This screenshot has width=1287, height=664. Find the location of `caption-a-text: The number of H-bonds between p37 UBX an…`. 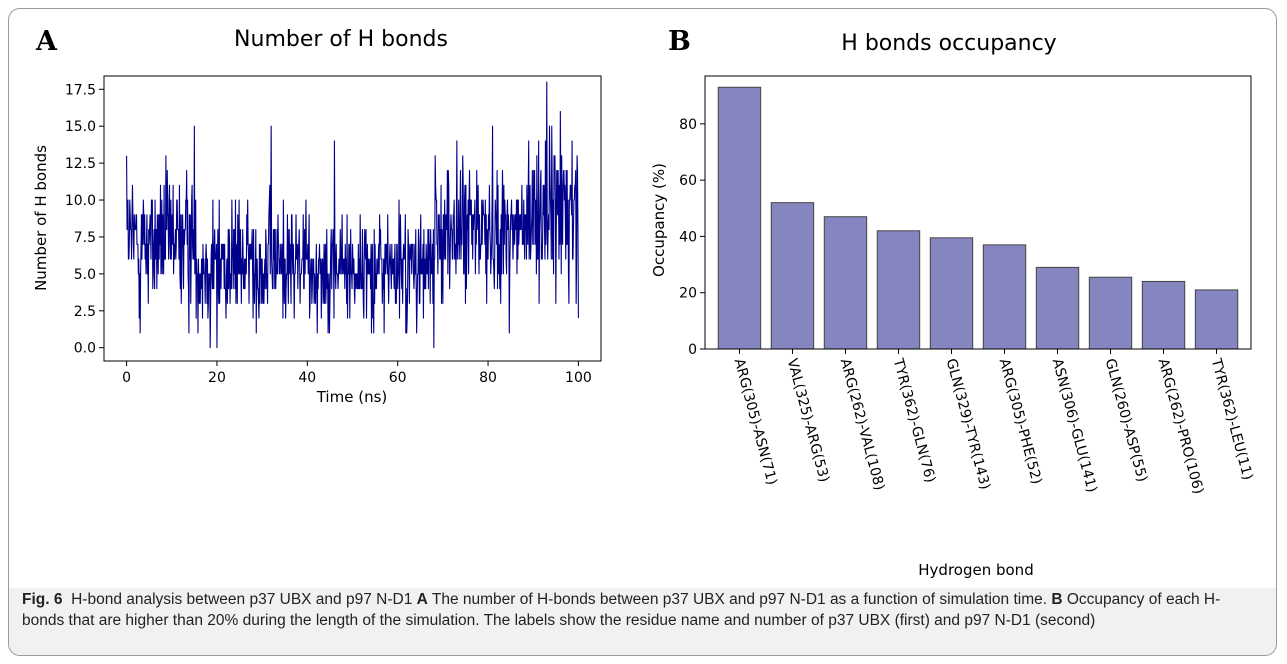

caption-a-text: The number of H-bonds between p37 UBX an… is located at coordinates (739, 599).